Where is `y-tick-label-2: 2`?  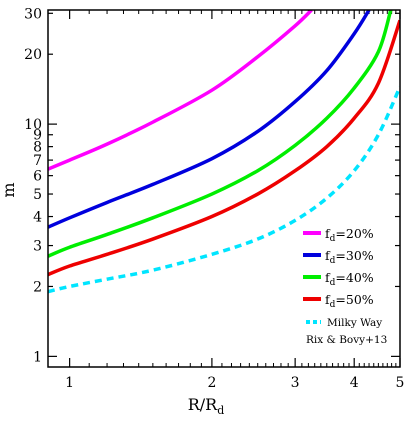
y-tick-label-2: 2 is located at coordinates (37, 287).